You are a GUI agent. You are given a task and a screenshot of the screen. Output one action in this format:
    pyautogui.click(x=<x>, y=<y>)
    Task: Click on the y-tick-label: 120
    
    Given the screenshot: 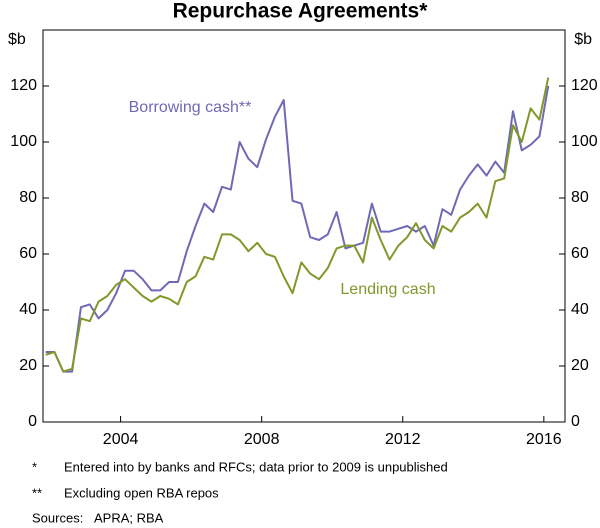 What is the action you would take?
    pyautogui.click(x=23, y=85)
    